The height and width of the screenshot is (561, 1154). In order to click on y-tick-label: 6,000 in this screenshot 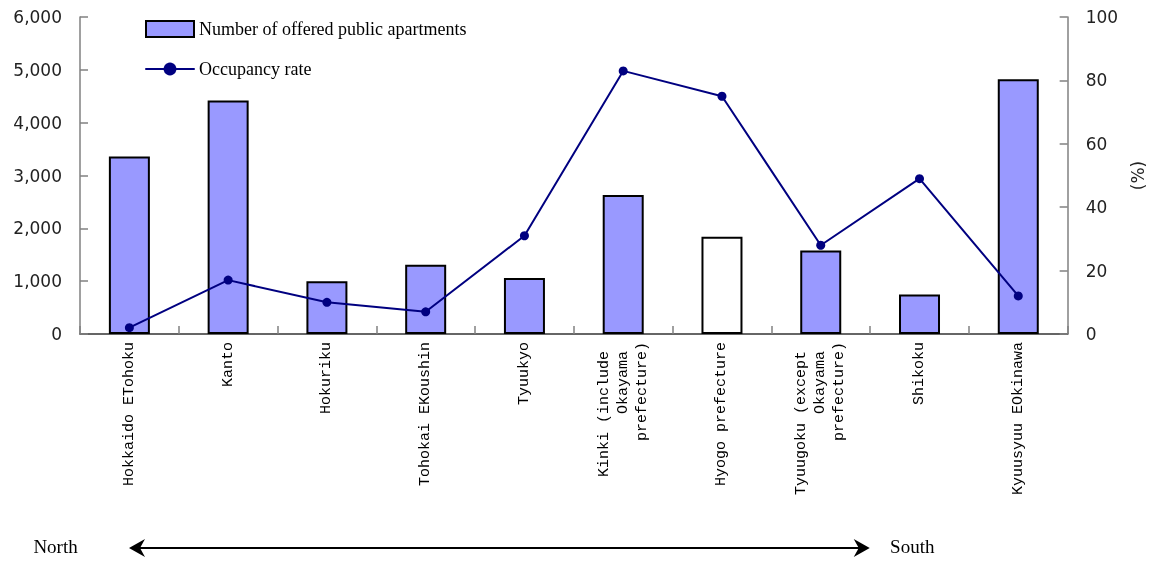, I will do `click(37, 17)`.